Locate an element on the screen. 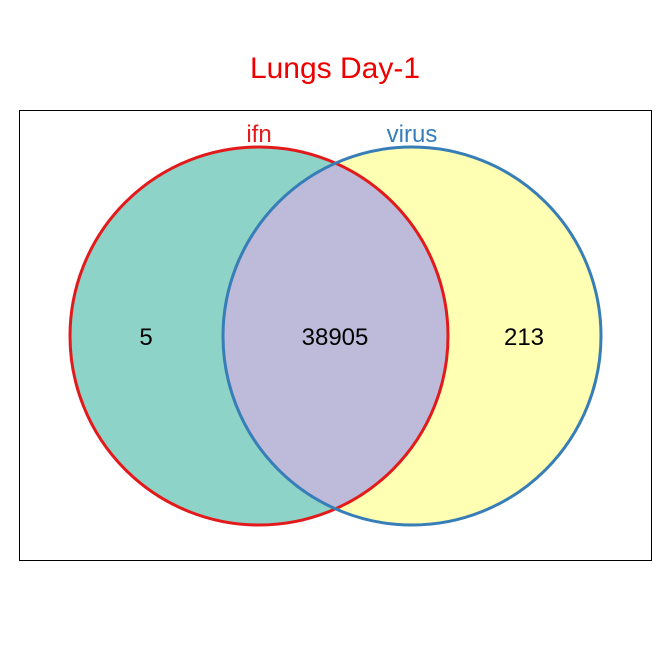 The height and width of the screenshot is (672, 671). chart-title: Lungs Day-1 is located at coordinates (335, 68).